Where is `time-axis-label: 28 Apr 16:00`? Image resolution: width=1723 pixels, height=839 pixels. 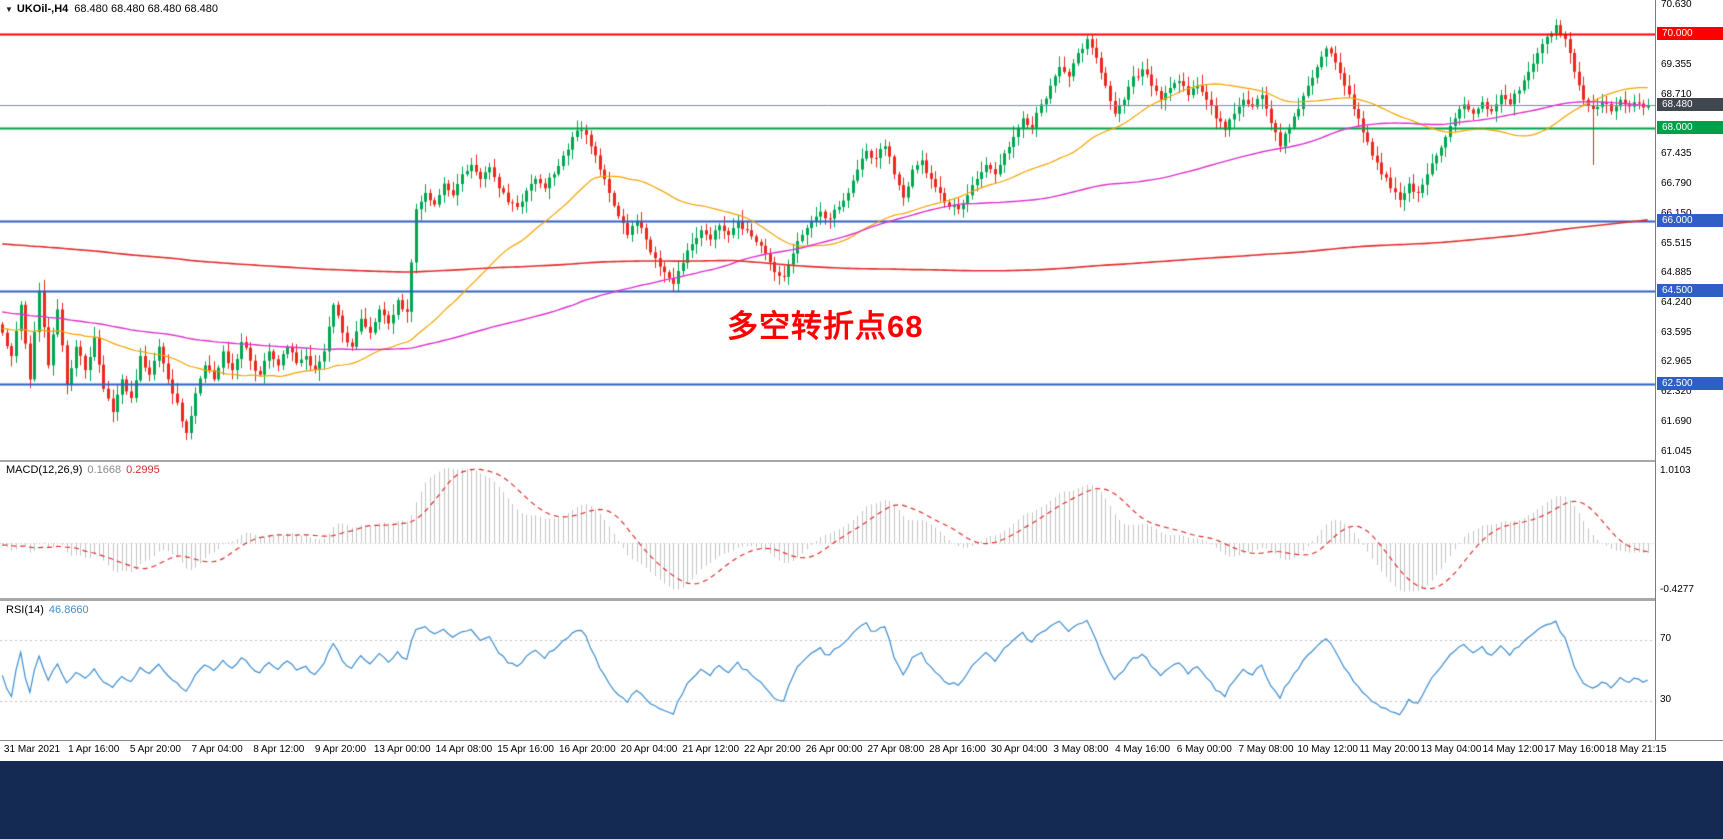 time-axis-label: 28 Apr 16:00 is located at coordinates (957, 749).